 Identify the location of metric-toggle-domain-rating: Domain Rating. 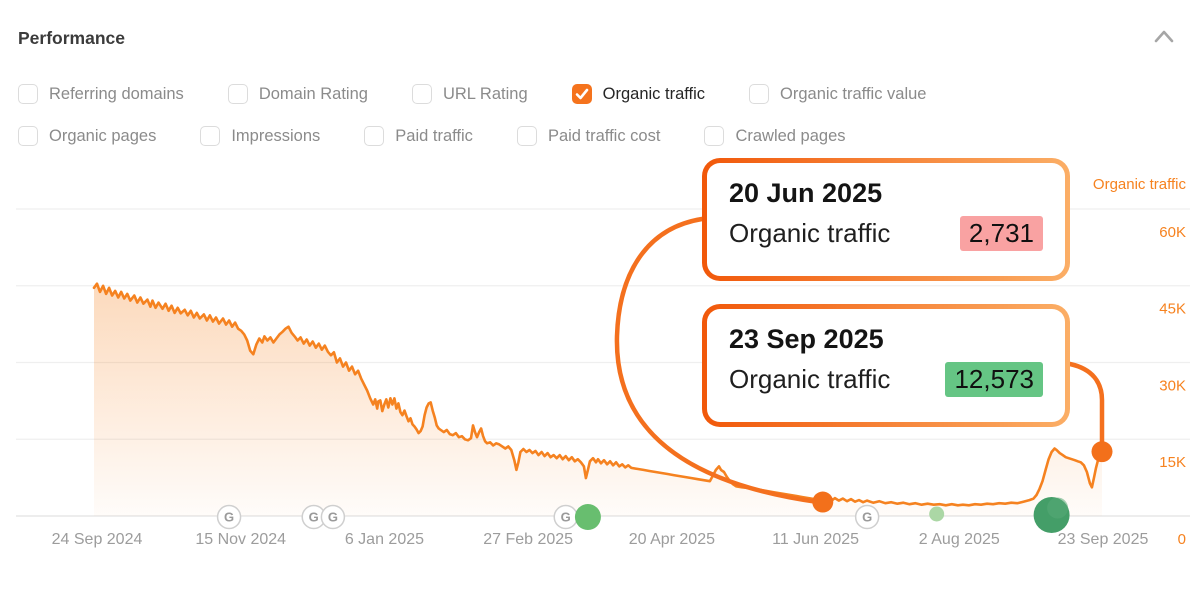
(297, 94).